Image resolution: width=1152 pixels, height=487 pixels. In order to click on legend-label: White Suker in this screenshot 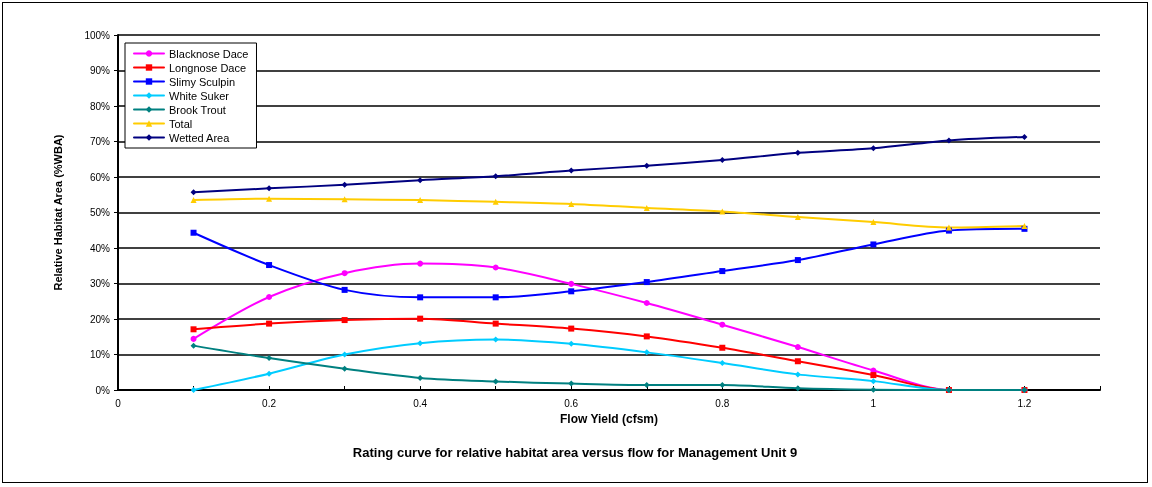, I will do `click(199, 95)`.